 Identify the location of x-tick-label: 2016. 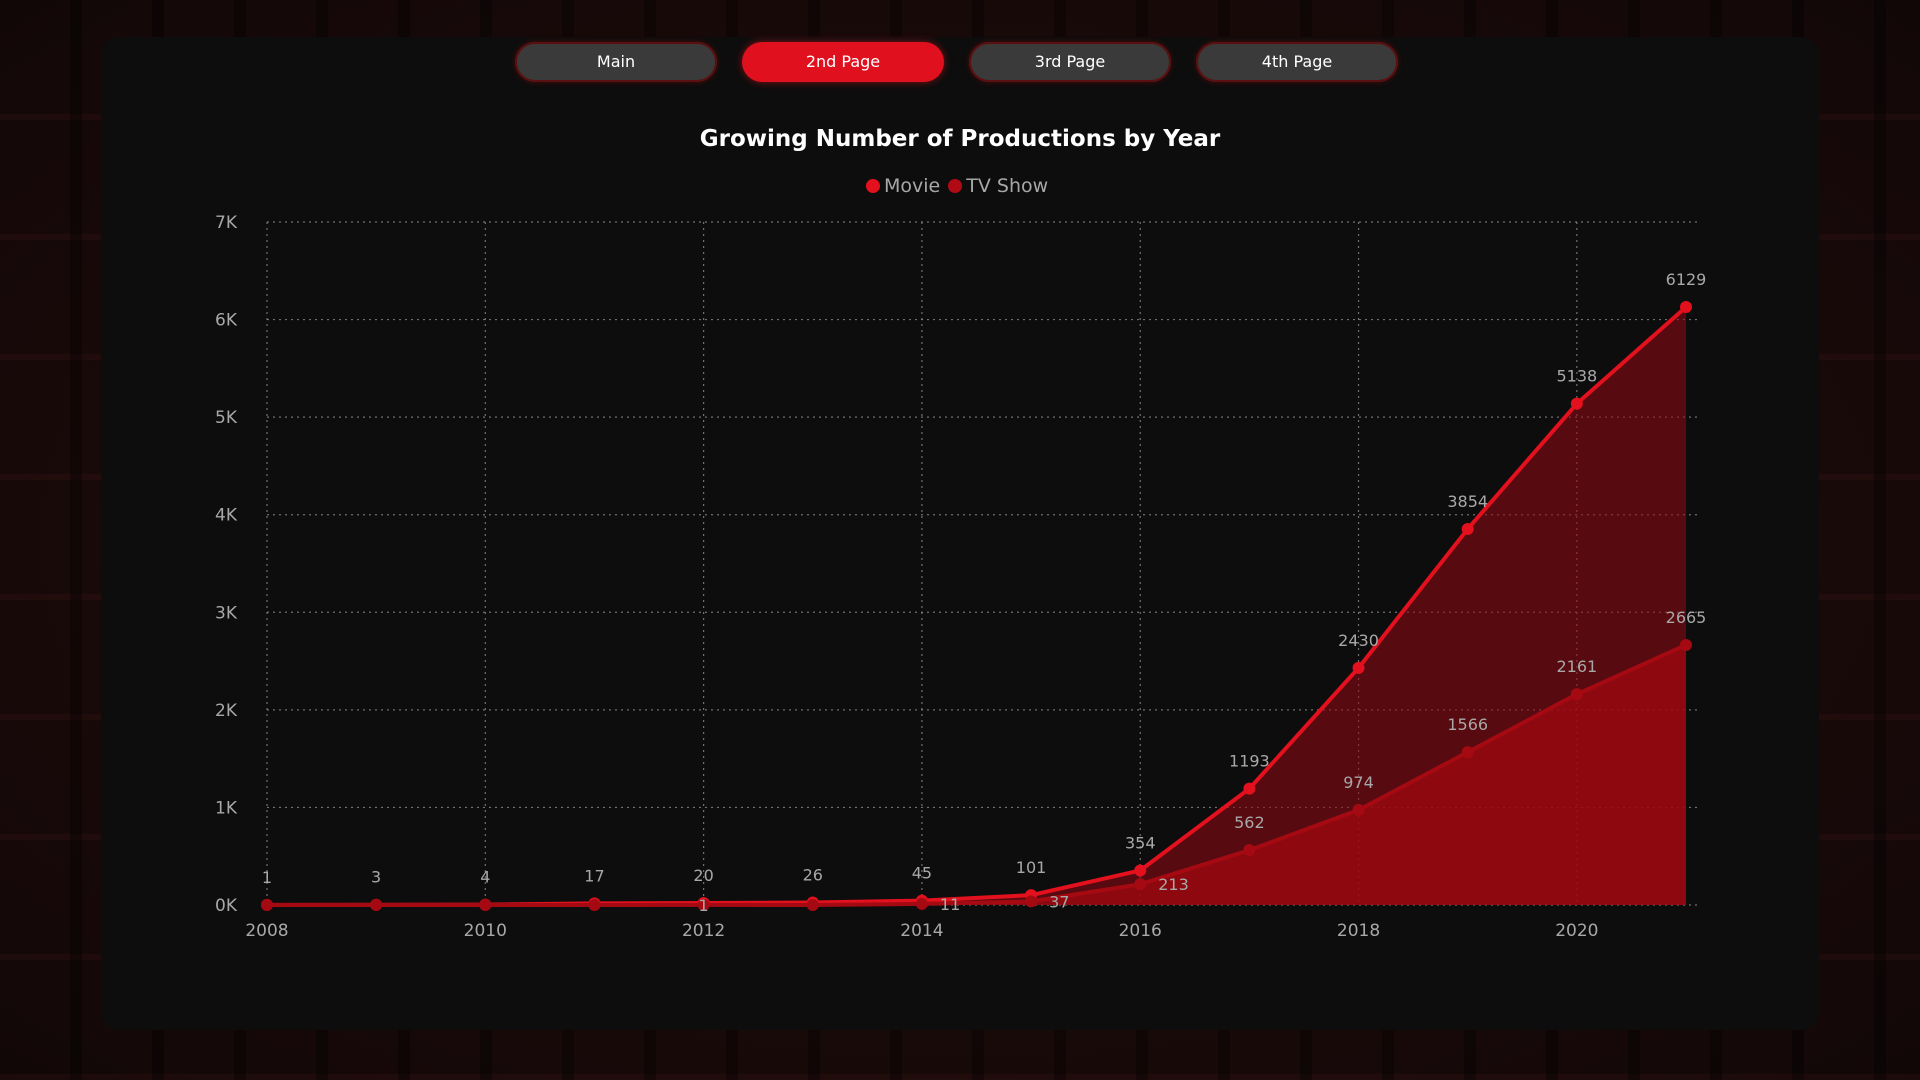
(1140, 931).